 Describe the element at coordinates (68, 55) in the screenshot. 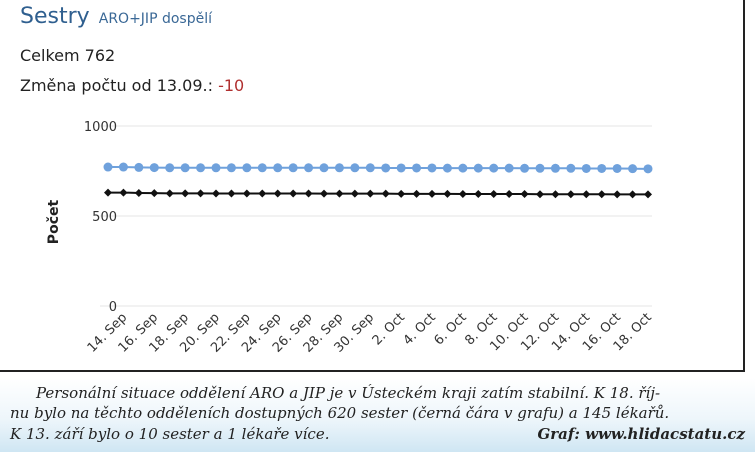

I see `total-count: Celkem 762` at that location.